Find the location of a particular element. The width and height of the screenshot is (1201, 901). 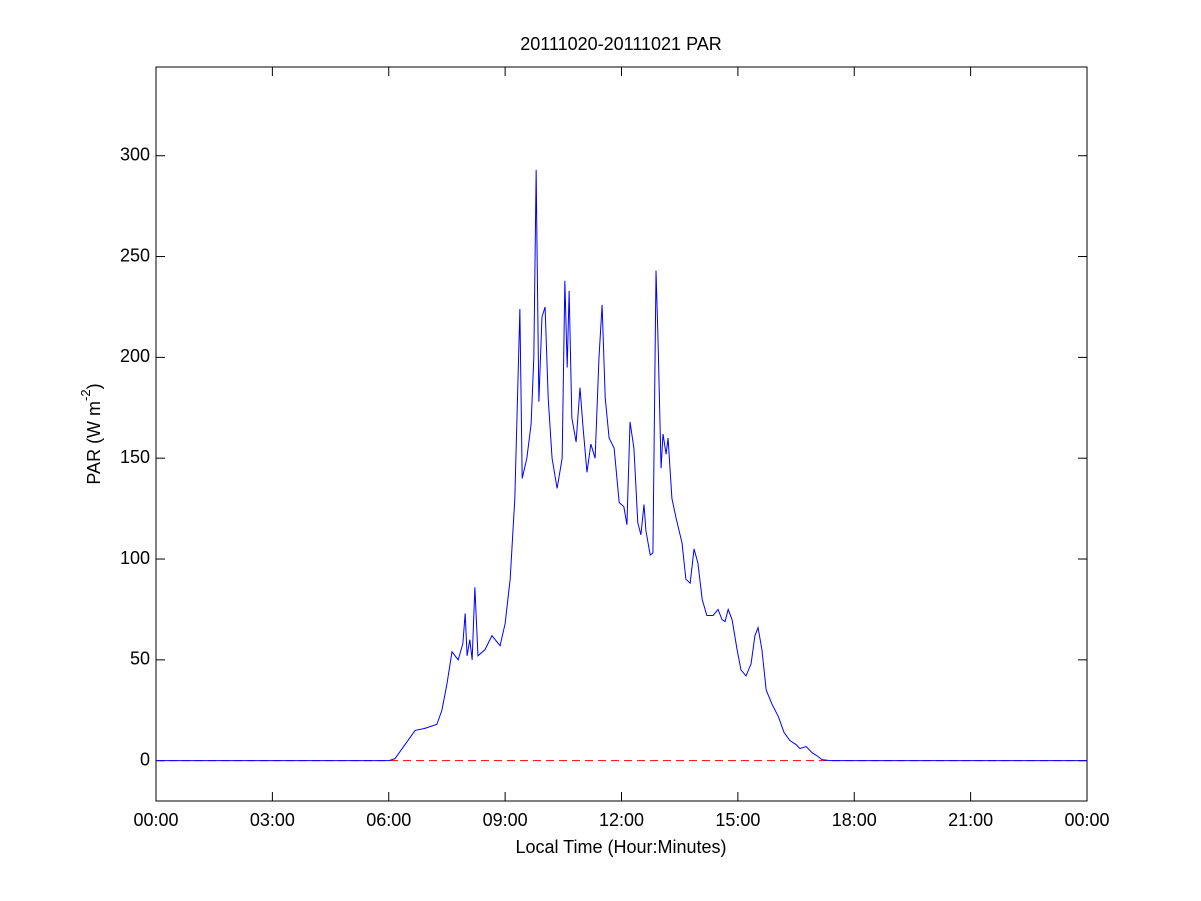

y-tick-label: 50 is located at coordinates (140, 659).